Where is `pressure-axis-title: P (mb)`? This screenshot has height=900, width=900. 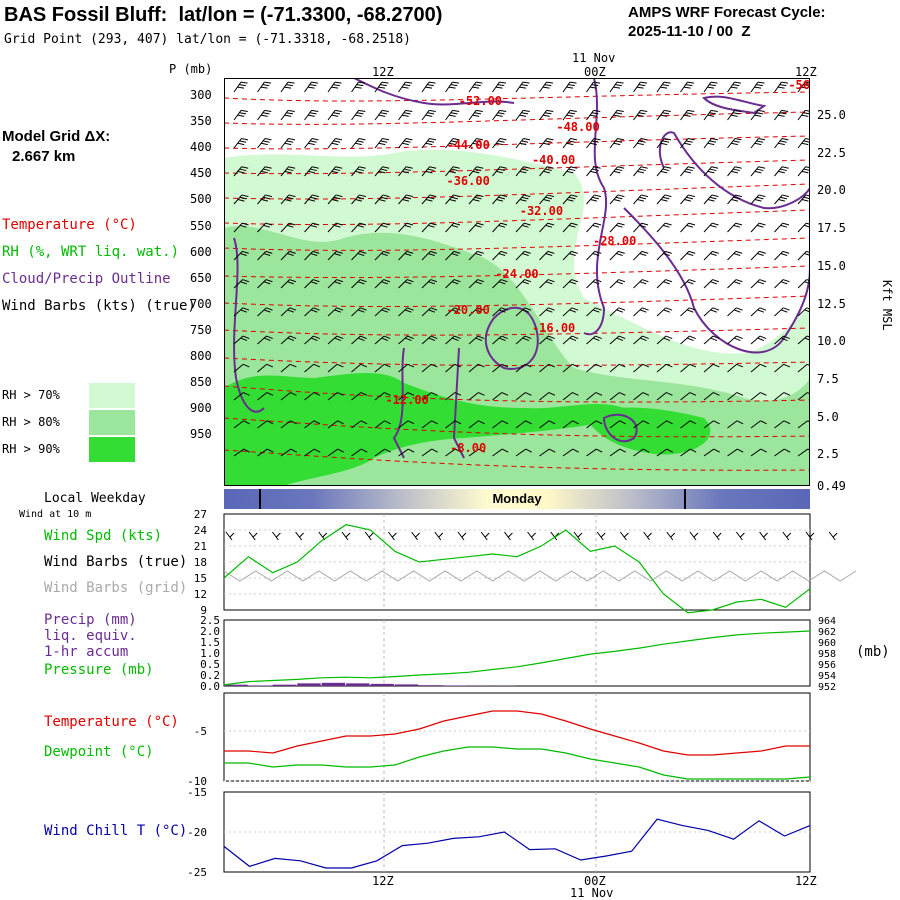 pressure-axis-title: P (mb) is located at coordinates (191, 69).